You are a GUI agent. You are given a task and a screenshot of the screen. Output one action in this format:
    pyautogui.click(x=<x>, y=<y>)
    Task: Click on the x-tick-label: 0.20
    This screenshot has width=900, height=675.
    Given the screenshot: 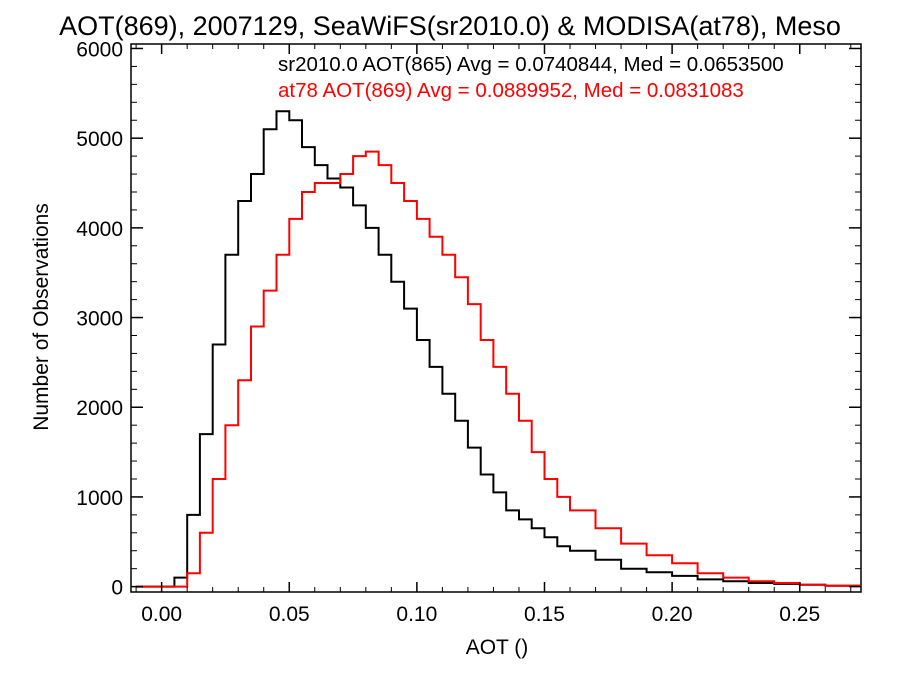 What is the action you would take?
    pyautogui.click(x=672, y=614)
    